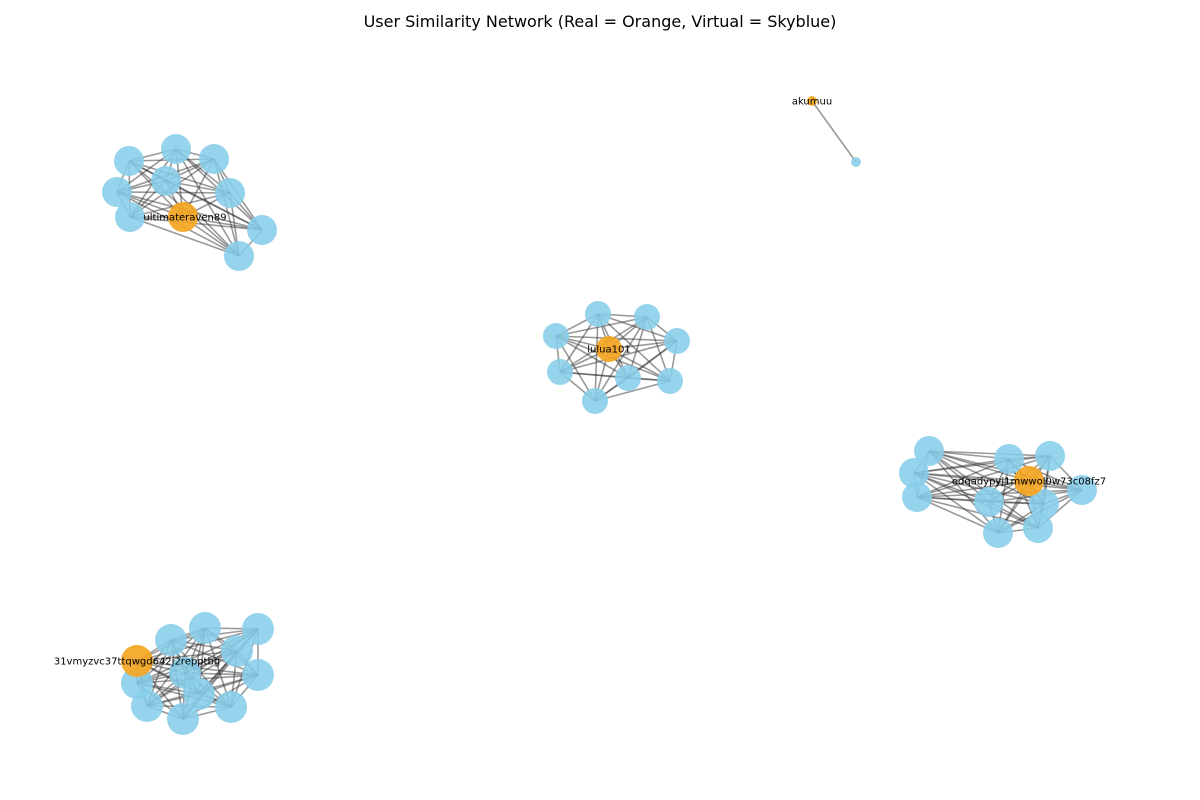  I want to click on real-user-label: odqadypyj1mwwol0w73c08fz7, so click(1029, 482).